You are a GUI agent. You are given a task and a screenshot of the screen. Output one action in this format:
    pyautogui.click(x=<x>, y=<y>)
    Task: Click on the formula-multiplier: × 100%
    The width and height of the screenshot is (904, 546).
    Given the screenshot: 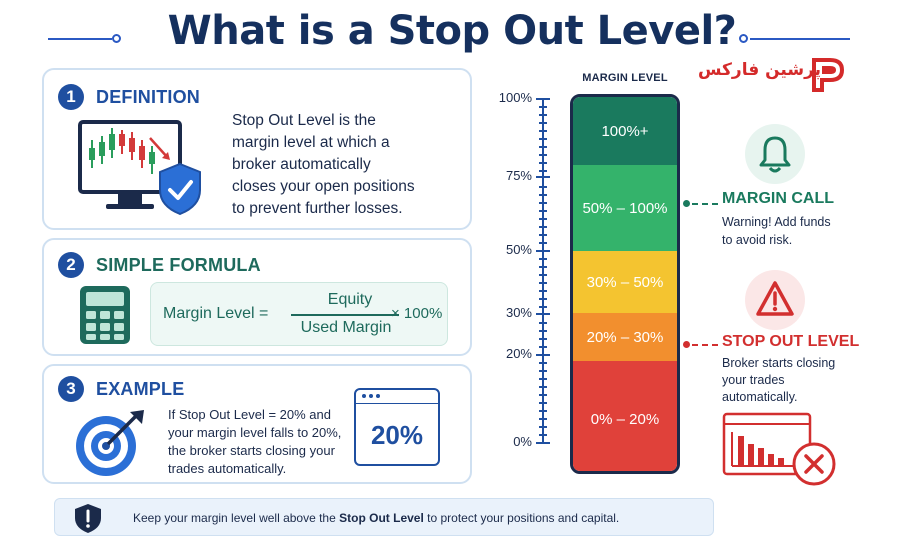 What is the action you would take?
    pyautogui.click(x=417, y=313)
    